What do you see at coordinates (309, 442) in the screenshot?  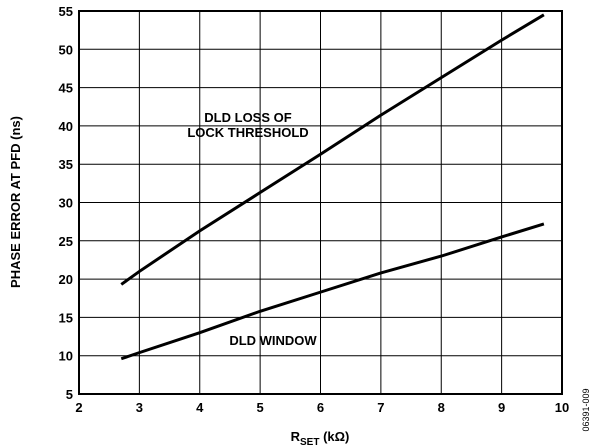 I see `x-label-sub: SET` at bounding box center [309, 442].